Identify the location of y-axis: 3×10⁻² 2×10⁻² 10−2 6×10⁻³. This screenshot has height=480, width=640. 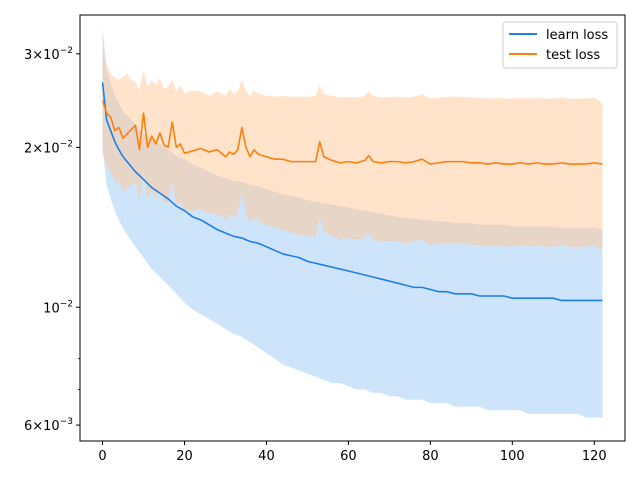
(52, 240).